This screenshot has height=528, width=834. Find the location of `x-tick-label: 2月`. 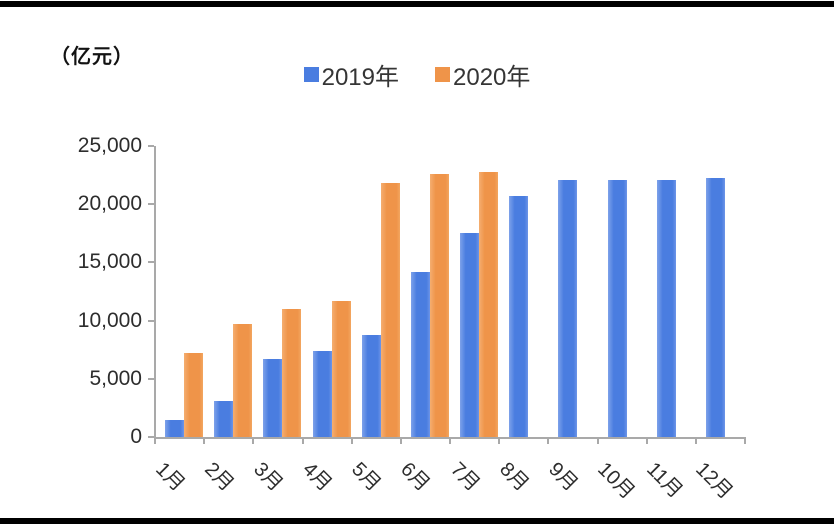

x-tick-label: 2月 is located at coordinates (218, 477).